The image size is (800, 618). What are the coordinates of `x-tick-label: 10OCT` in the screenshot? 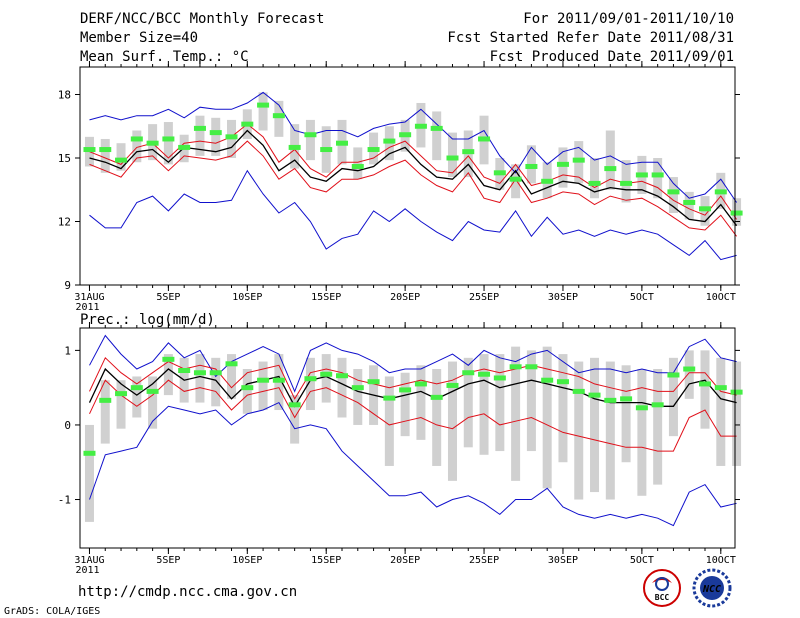 It's located at (721, 560).